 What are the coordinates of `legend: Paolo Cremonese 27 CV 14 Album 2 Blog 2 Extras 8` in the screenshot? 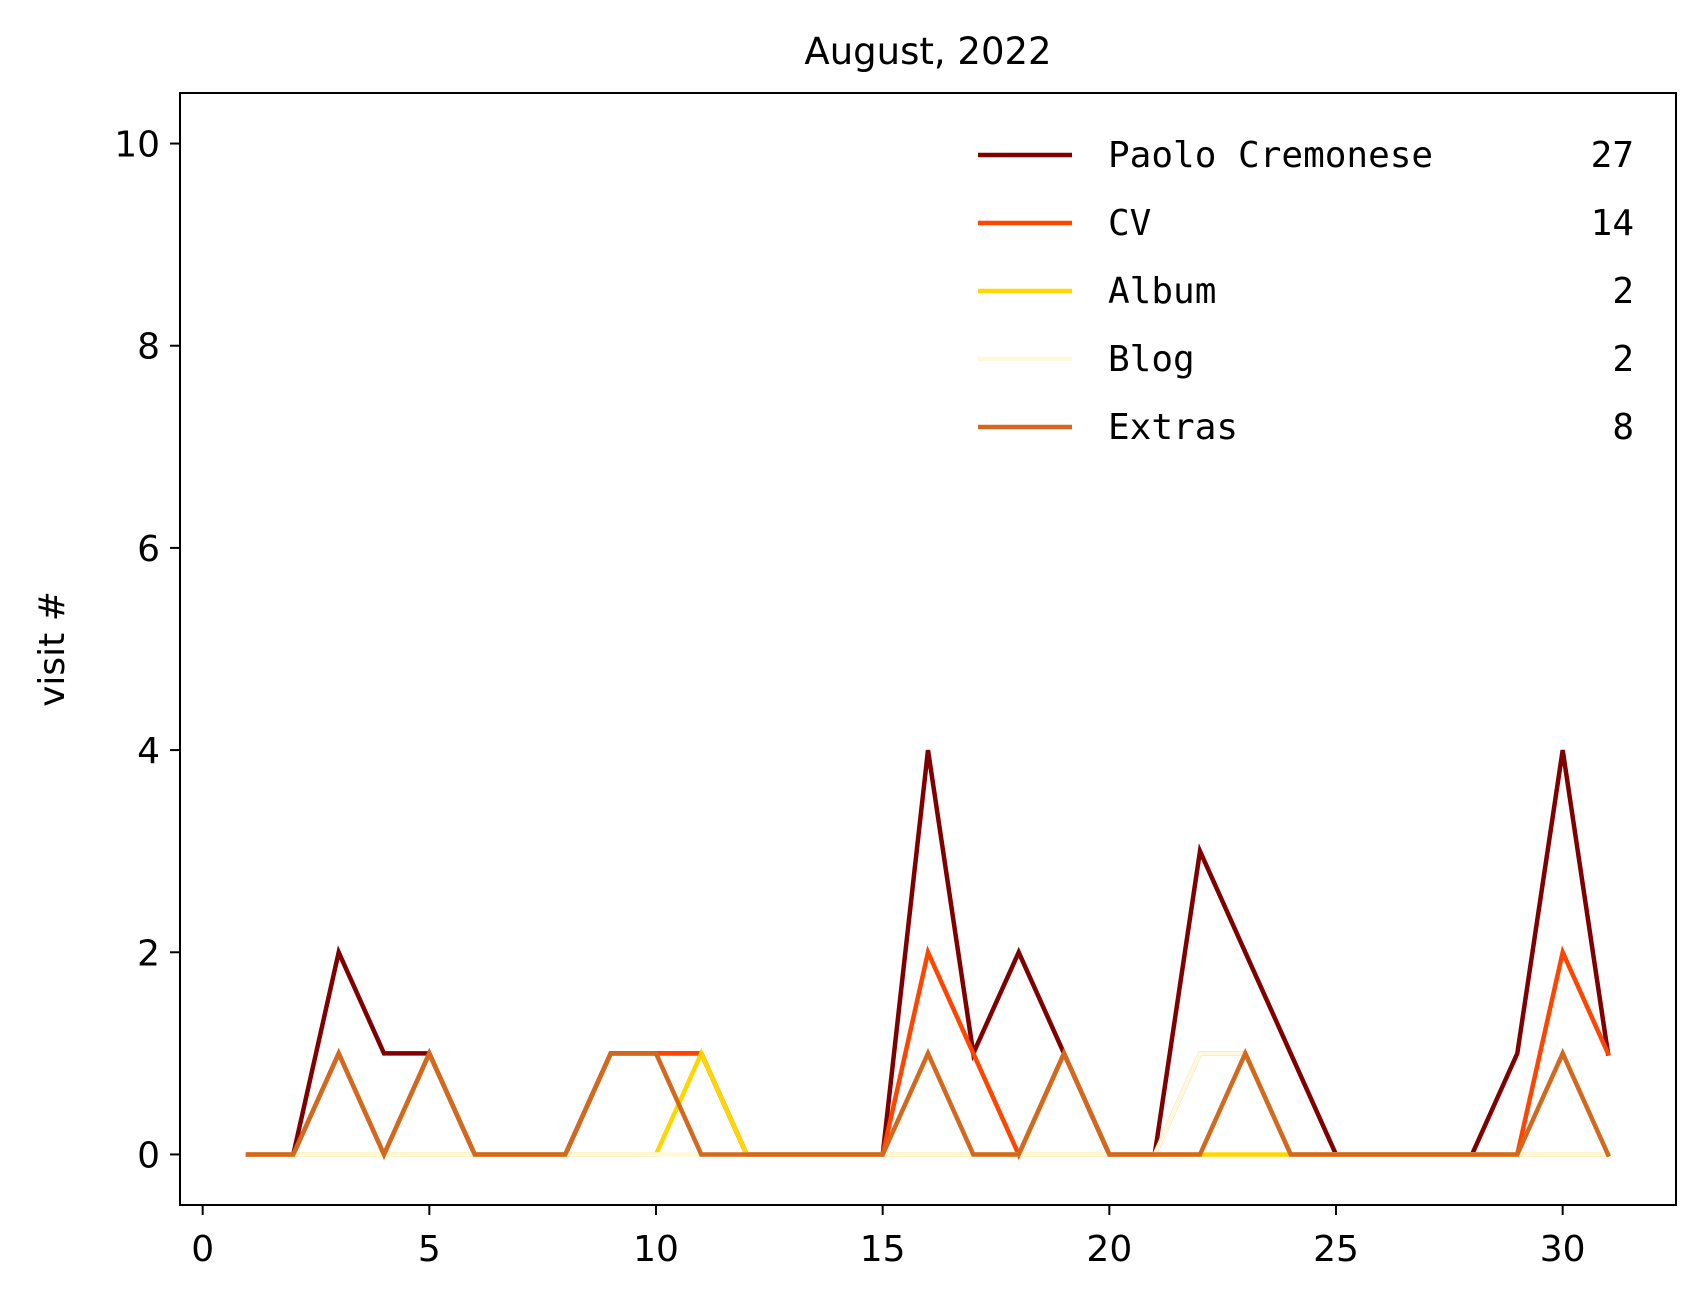 It's located at (1306, 291).